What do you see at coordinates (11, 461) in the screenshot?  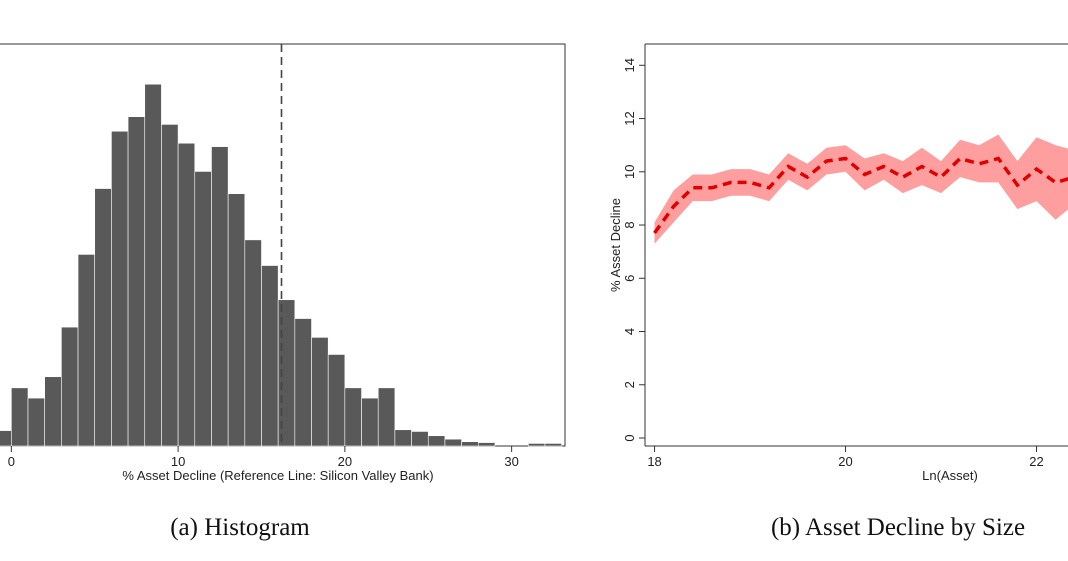 I see `x-tick-label: 0` at bounding box center [11, 461].